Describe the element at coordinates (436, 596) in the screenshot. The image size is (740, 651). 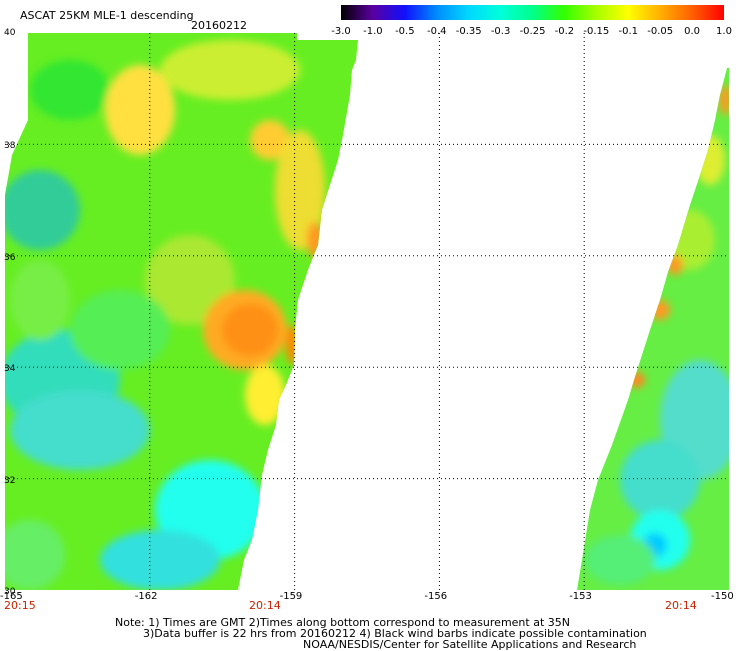
I see `lon-label: -156` at that location.